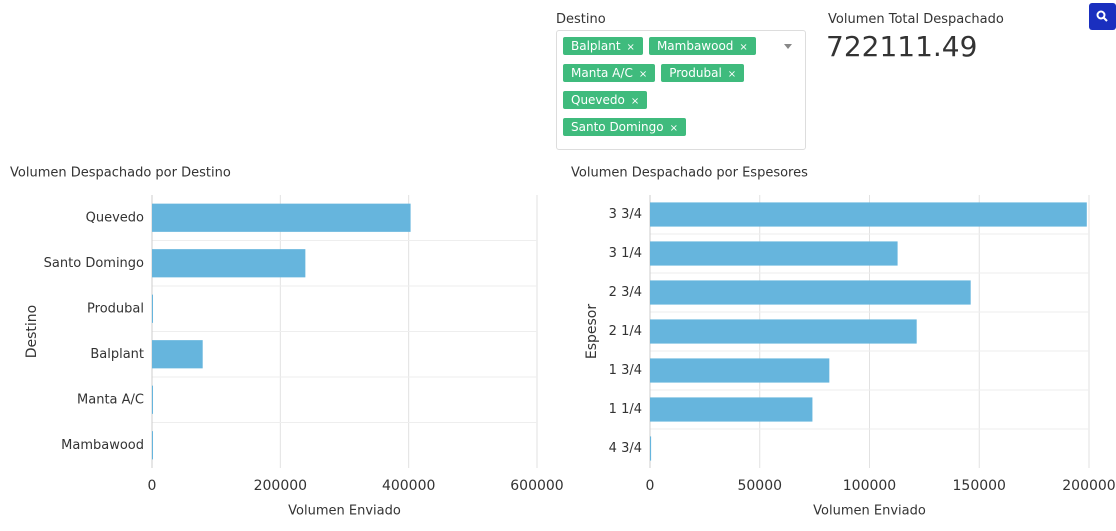  I want to click on y-tick-label: Quevedo, so click(115, 217).